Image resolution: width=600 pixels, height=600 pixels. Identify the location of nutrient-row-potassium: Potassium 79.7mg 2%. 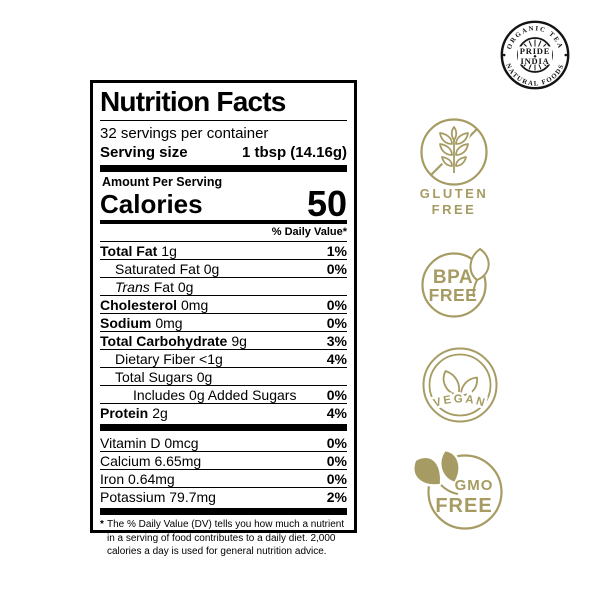
(223, 496).